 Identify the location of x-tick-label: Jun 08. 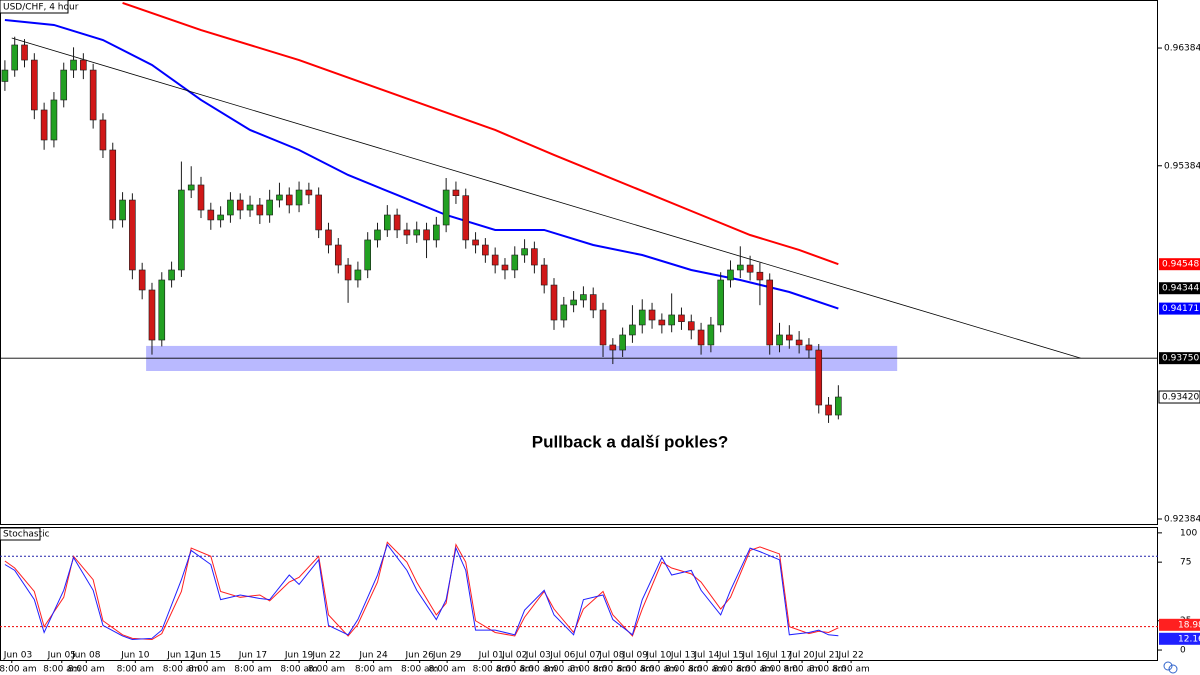
(86, 656).